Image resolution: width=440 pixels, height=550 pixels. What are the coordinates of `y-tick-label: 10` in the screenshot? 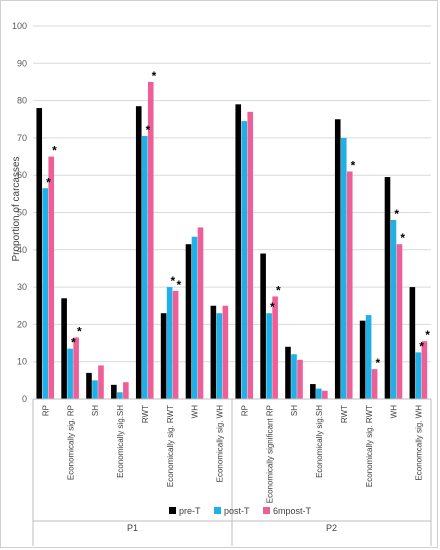 It's located at (22, 362).